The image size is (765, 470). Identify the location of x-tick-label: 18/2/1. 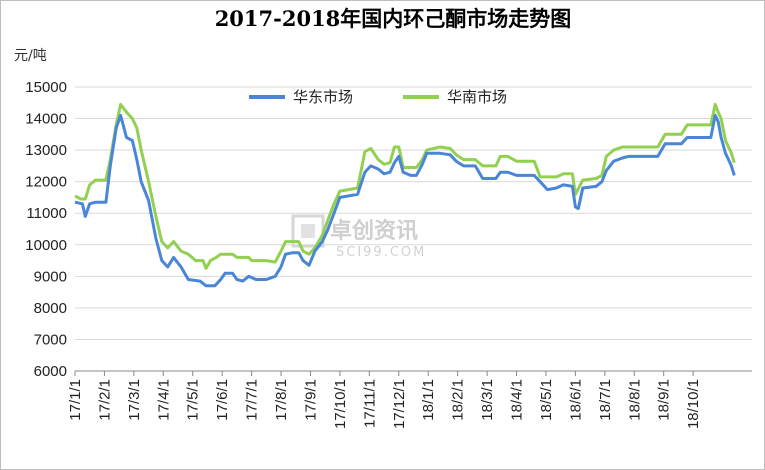
(458, 400).